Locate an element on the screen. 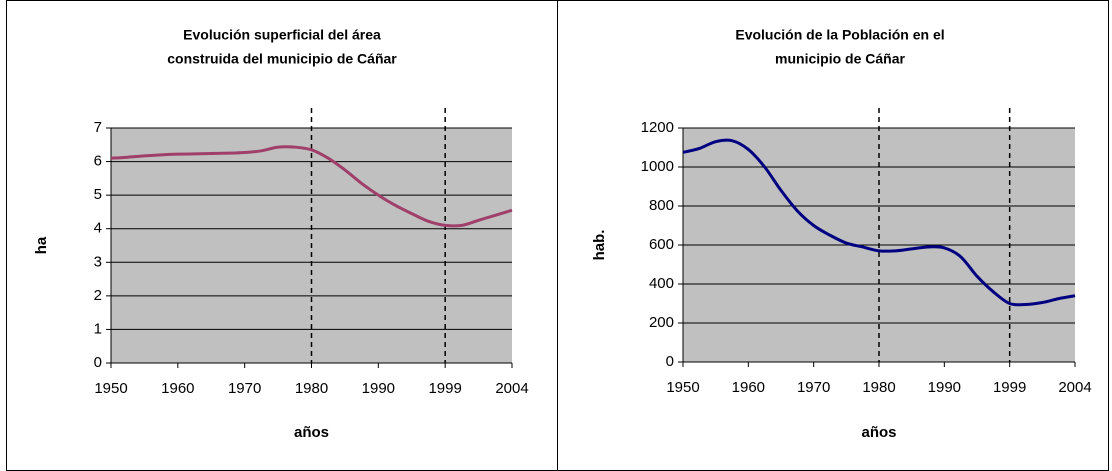 The width and height of the screenshot is (1112, 471). y-tick-label: 7 is located at coordinates (98, 127).